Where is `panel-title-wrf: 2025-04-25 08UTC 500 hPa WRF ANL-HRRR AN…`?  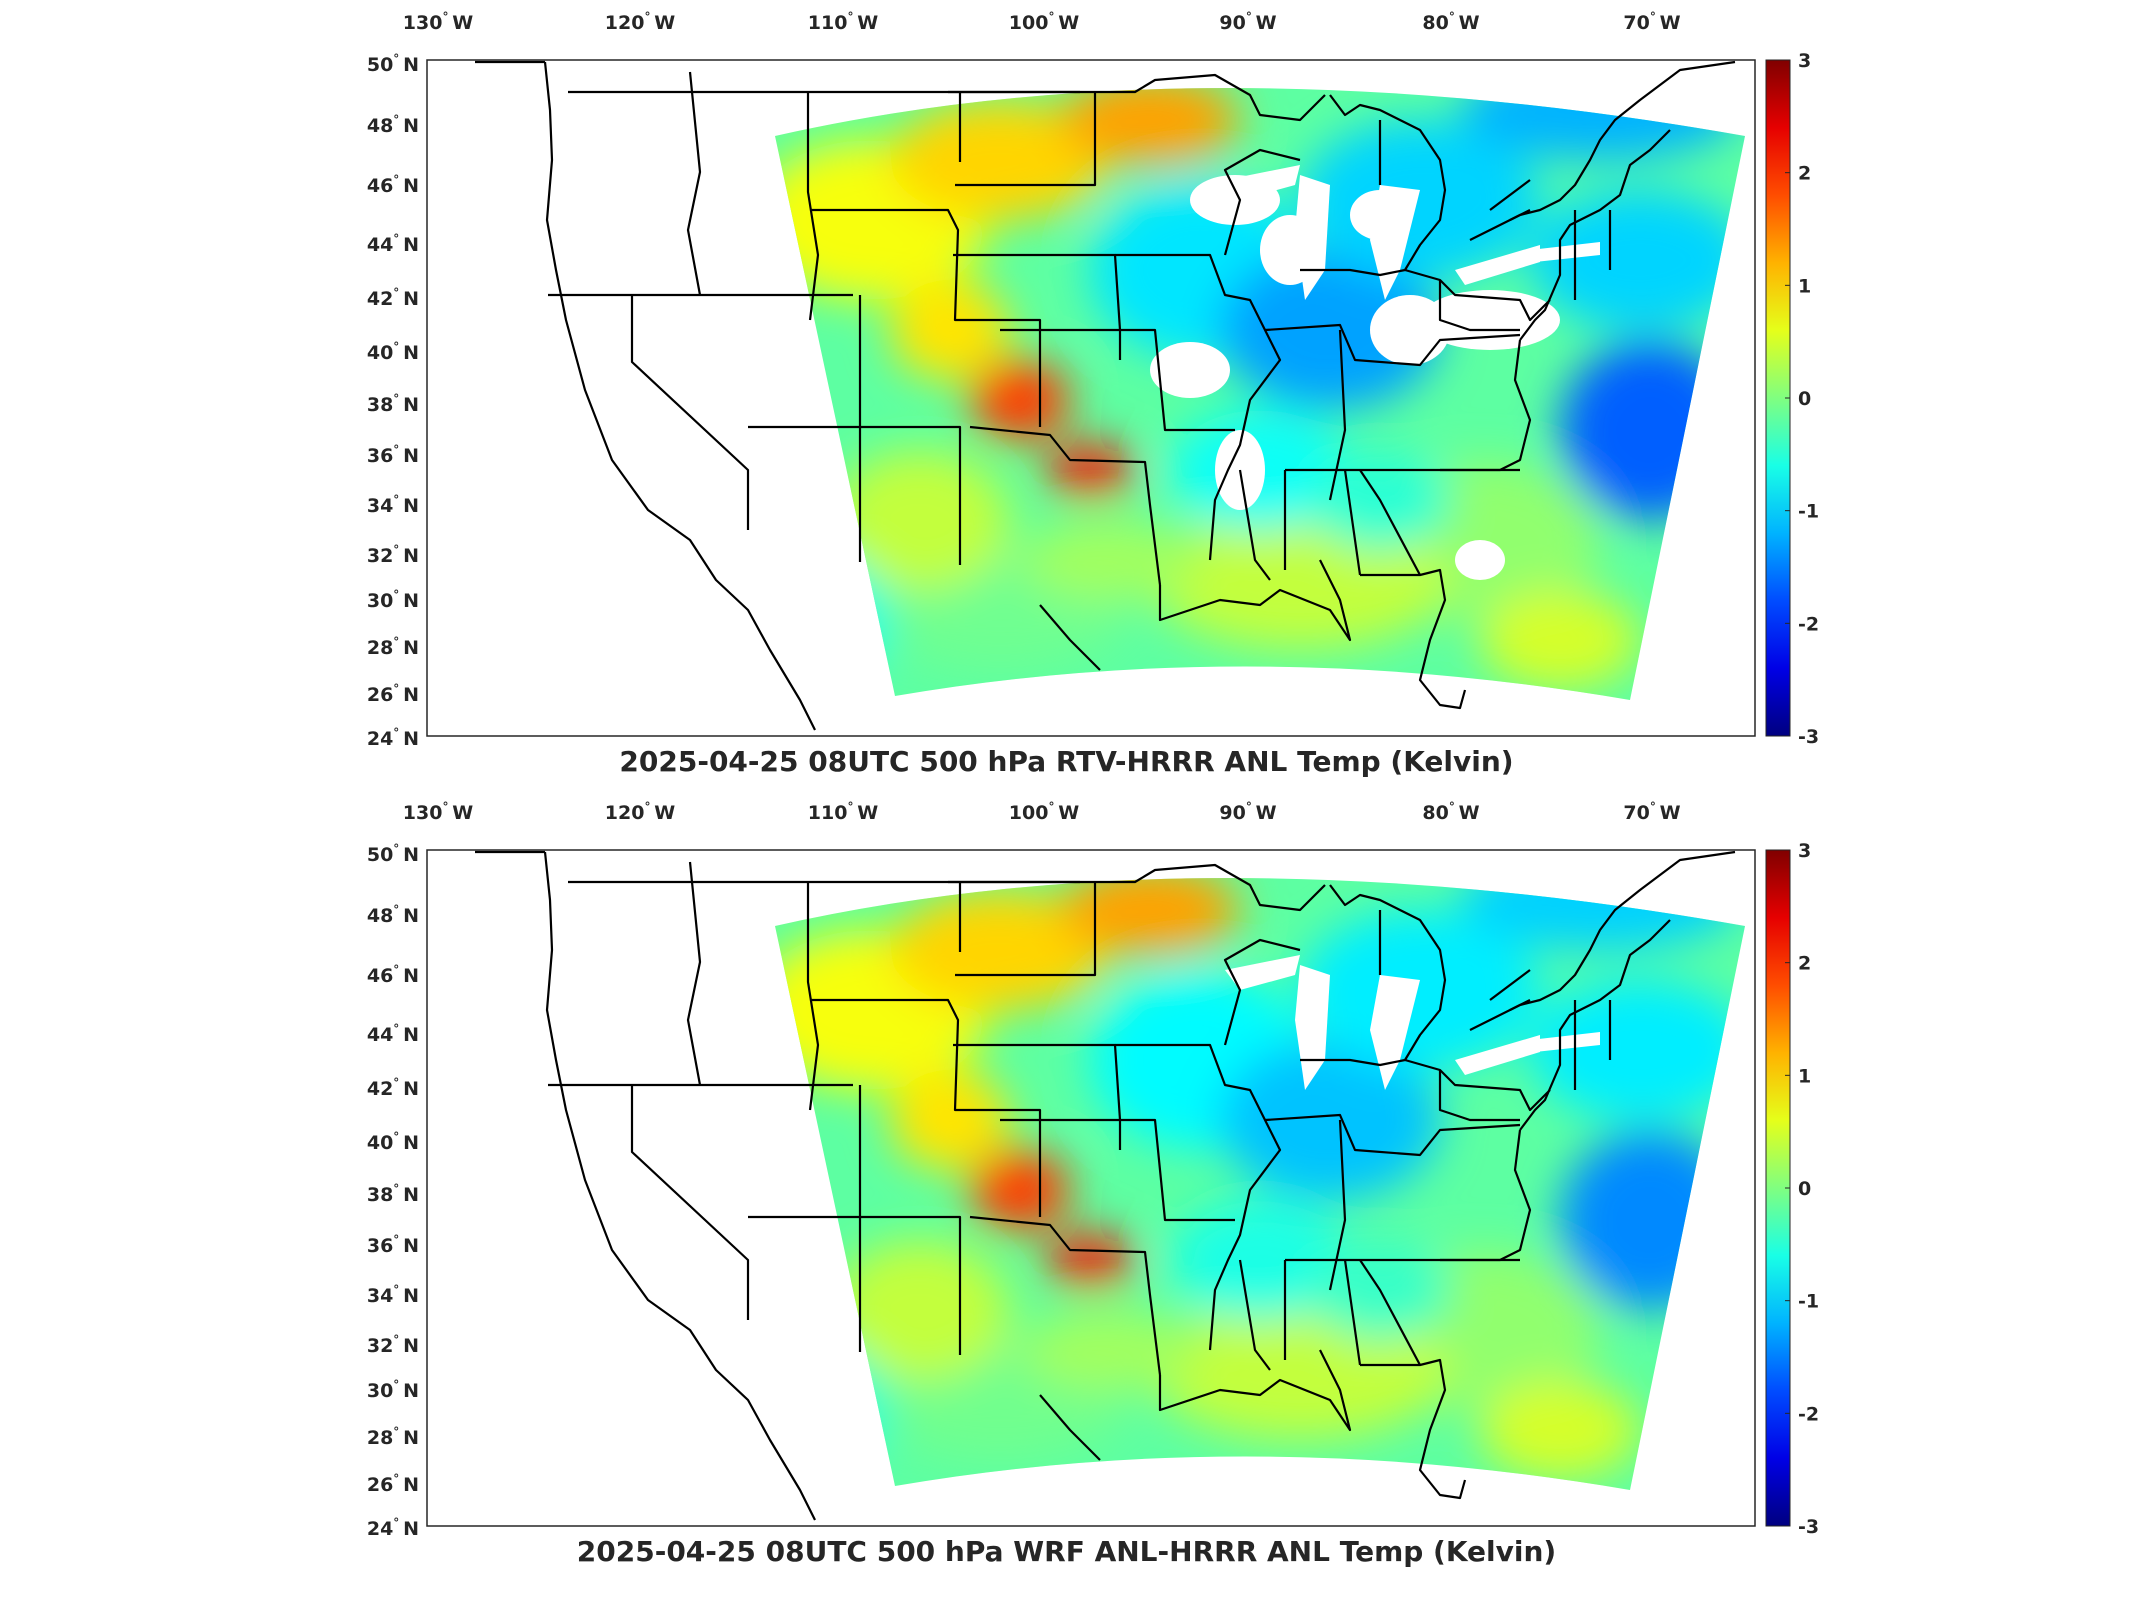 panel-title-wrf: 2025-04-25 08UTC 500 hPa WRF ANL-HRRR AN… is located at coordinates (1066, 1551).